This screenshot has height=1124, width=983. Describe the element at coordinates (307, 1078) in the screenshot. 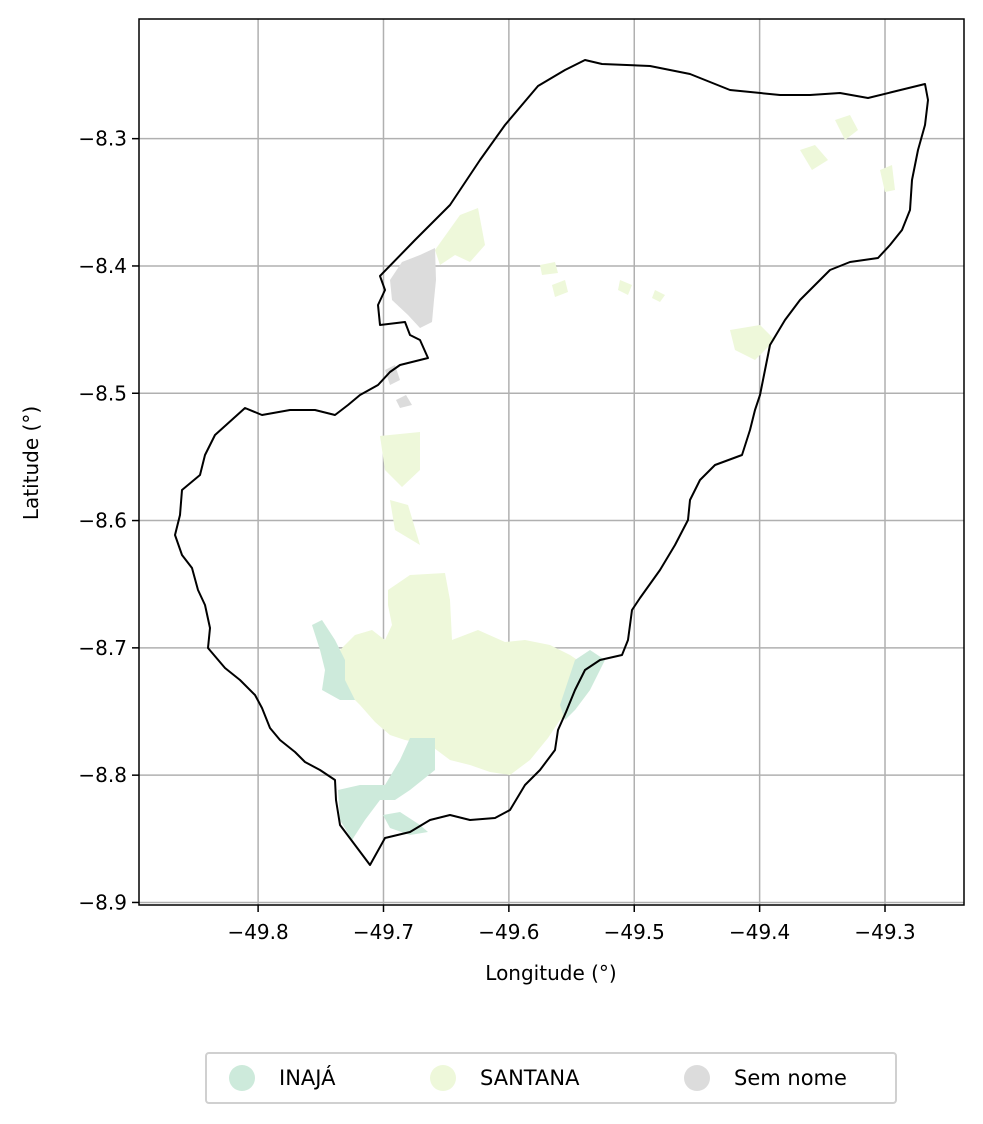

I see `legend-label-inaja: INAJÁ` at that location.